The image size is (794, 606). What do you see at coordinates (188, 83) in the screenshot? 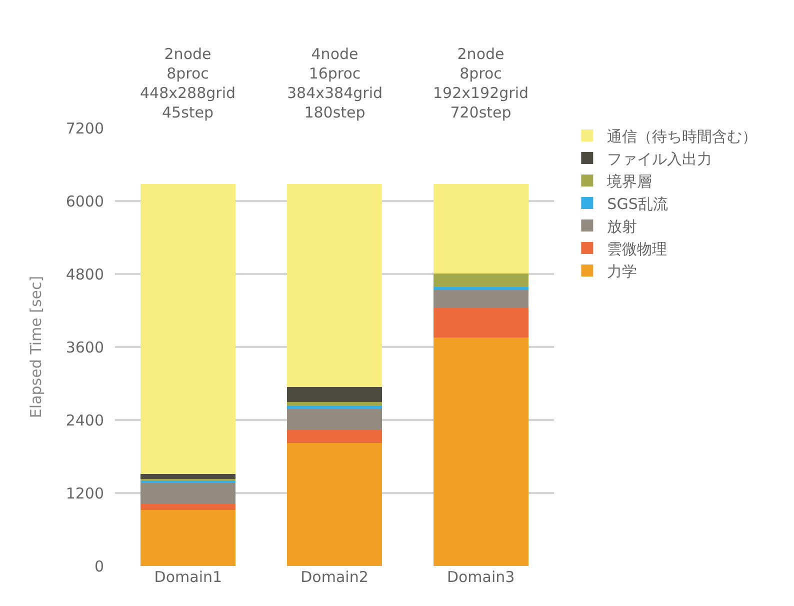
I see `text: 2node 8proc 448x288grid 45step` at bounding box center [188, 83].